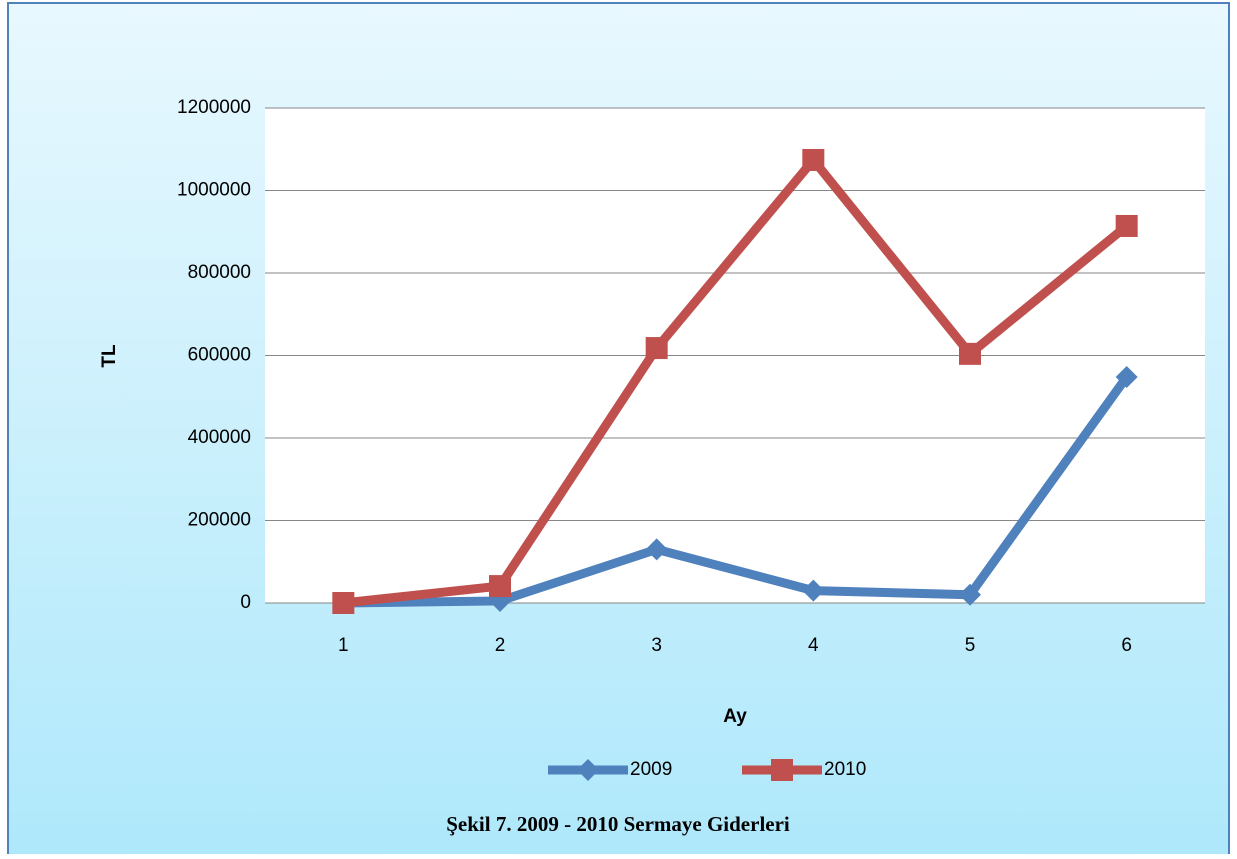  Describe the element at coordinates (214, 190) in the screenshot. I see `y-tick-label: 1000000` at that location.